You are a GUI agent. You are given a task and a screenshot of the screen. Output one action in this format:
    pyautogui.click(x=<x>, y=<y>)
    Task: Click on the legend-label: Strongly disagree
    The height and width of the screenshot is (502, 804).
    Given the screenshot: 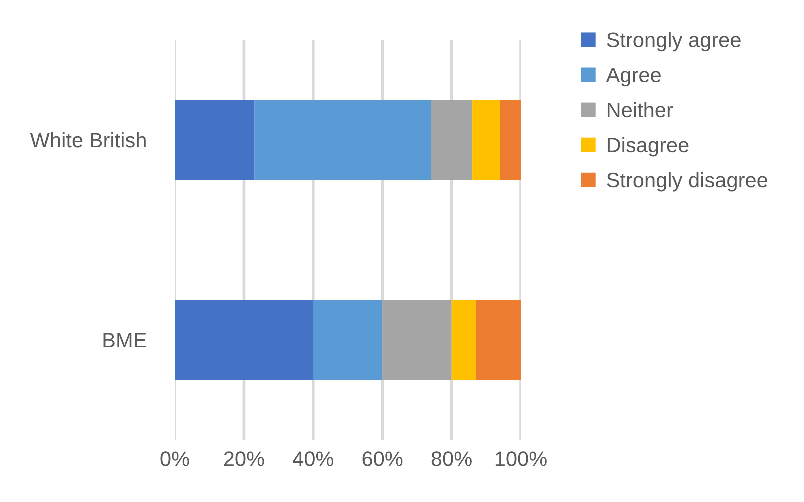 What is the action you would take?
    pyautogui.click(x=687, y=182)
    